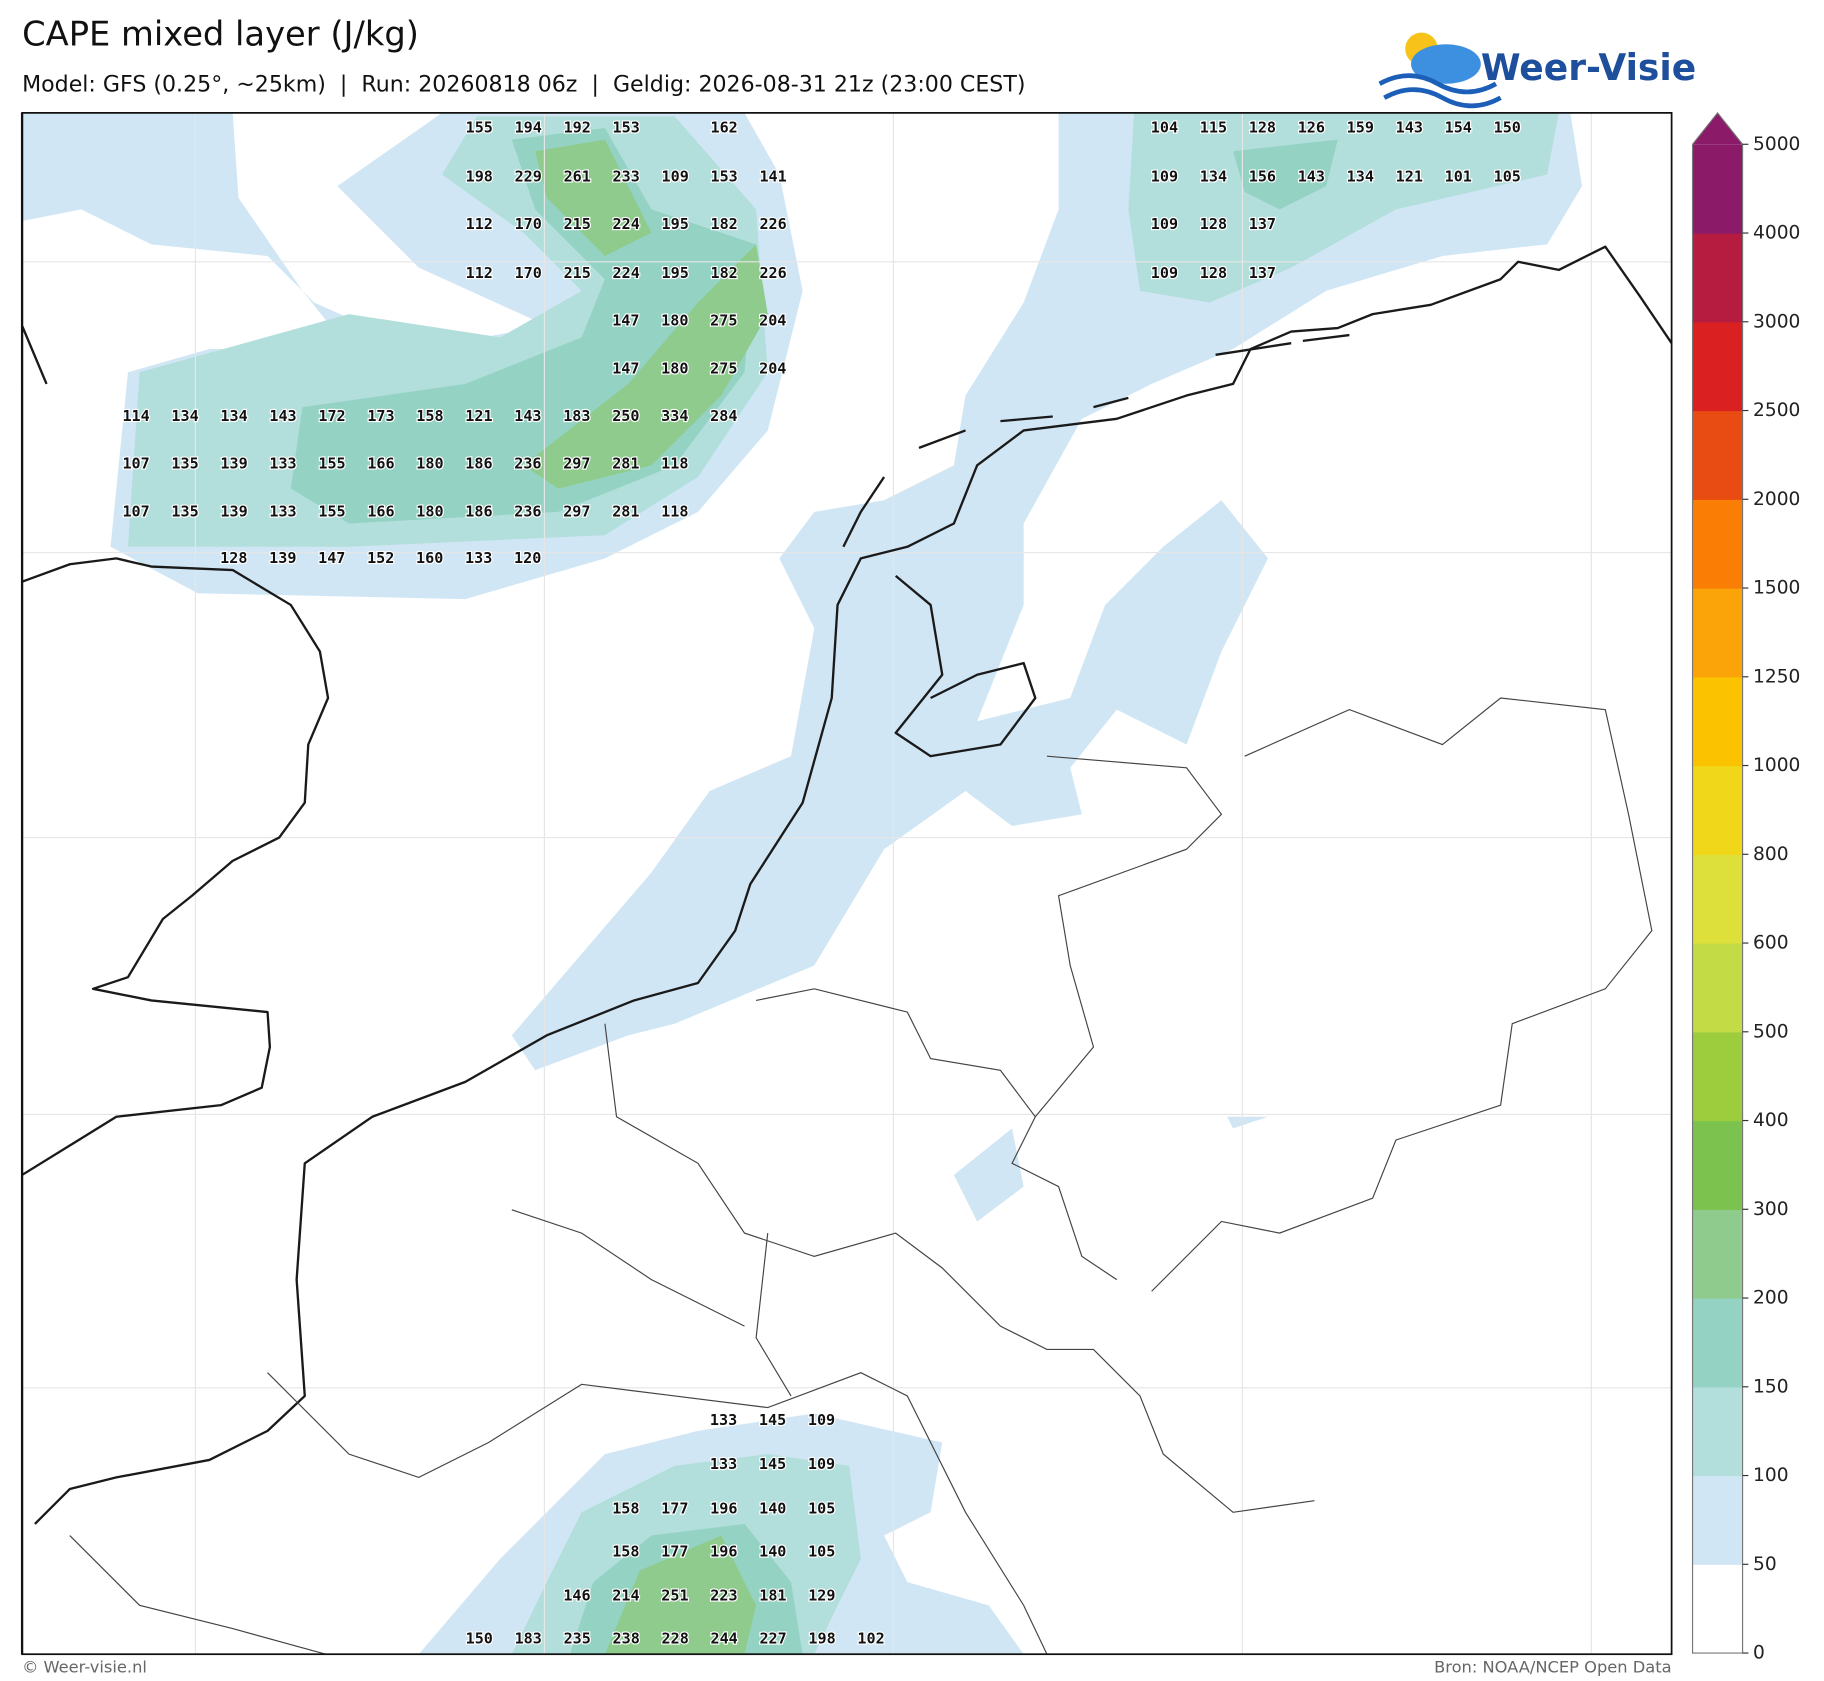 This screenshot has width=1824, height=1681. What do you see at coordinates (1771, 1120) in the screenshot?
I see `colorbar-tick-label: 400` at bounding box center [1771, 1120].